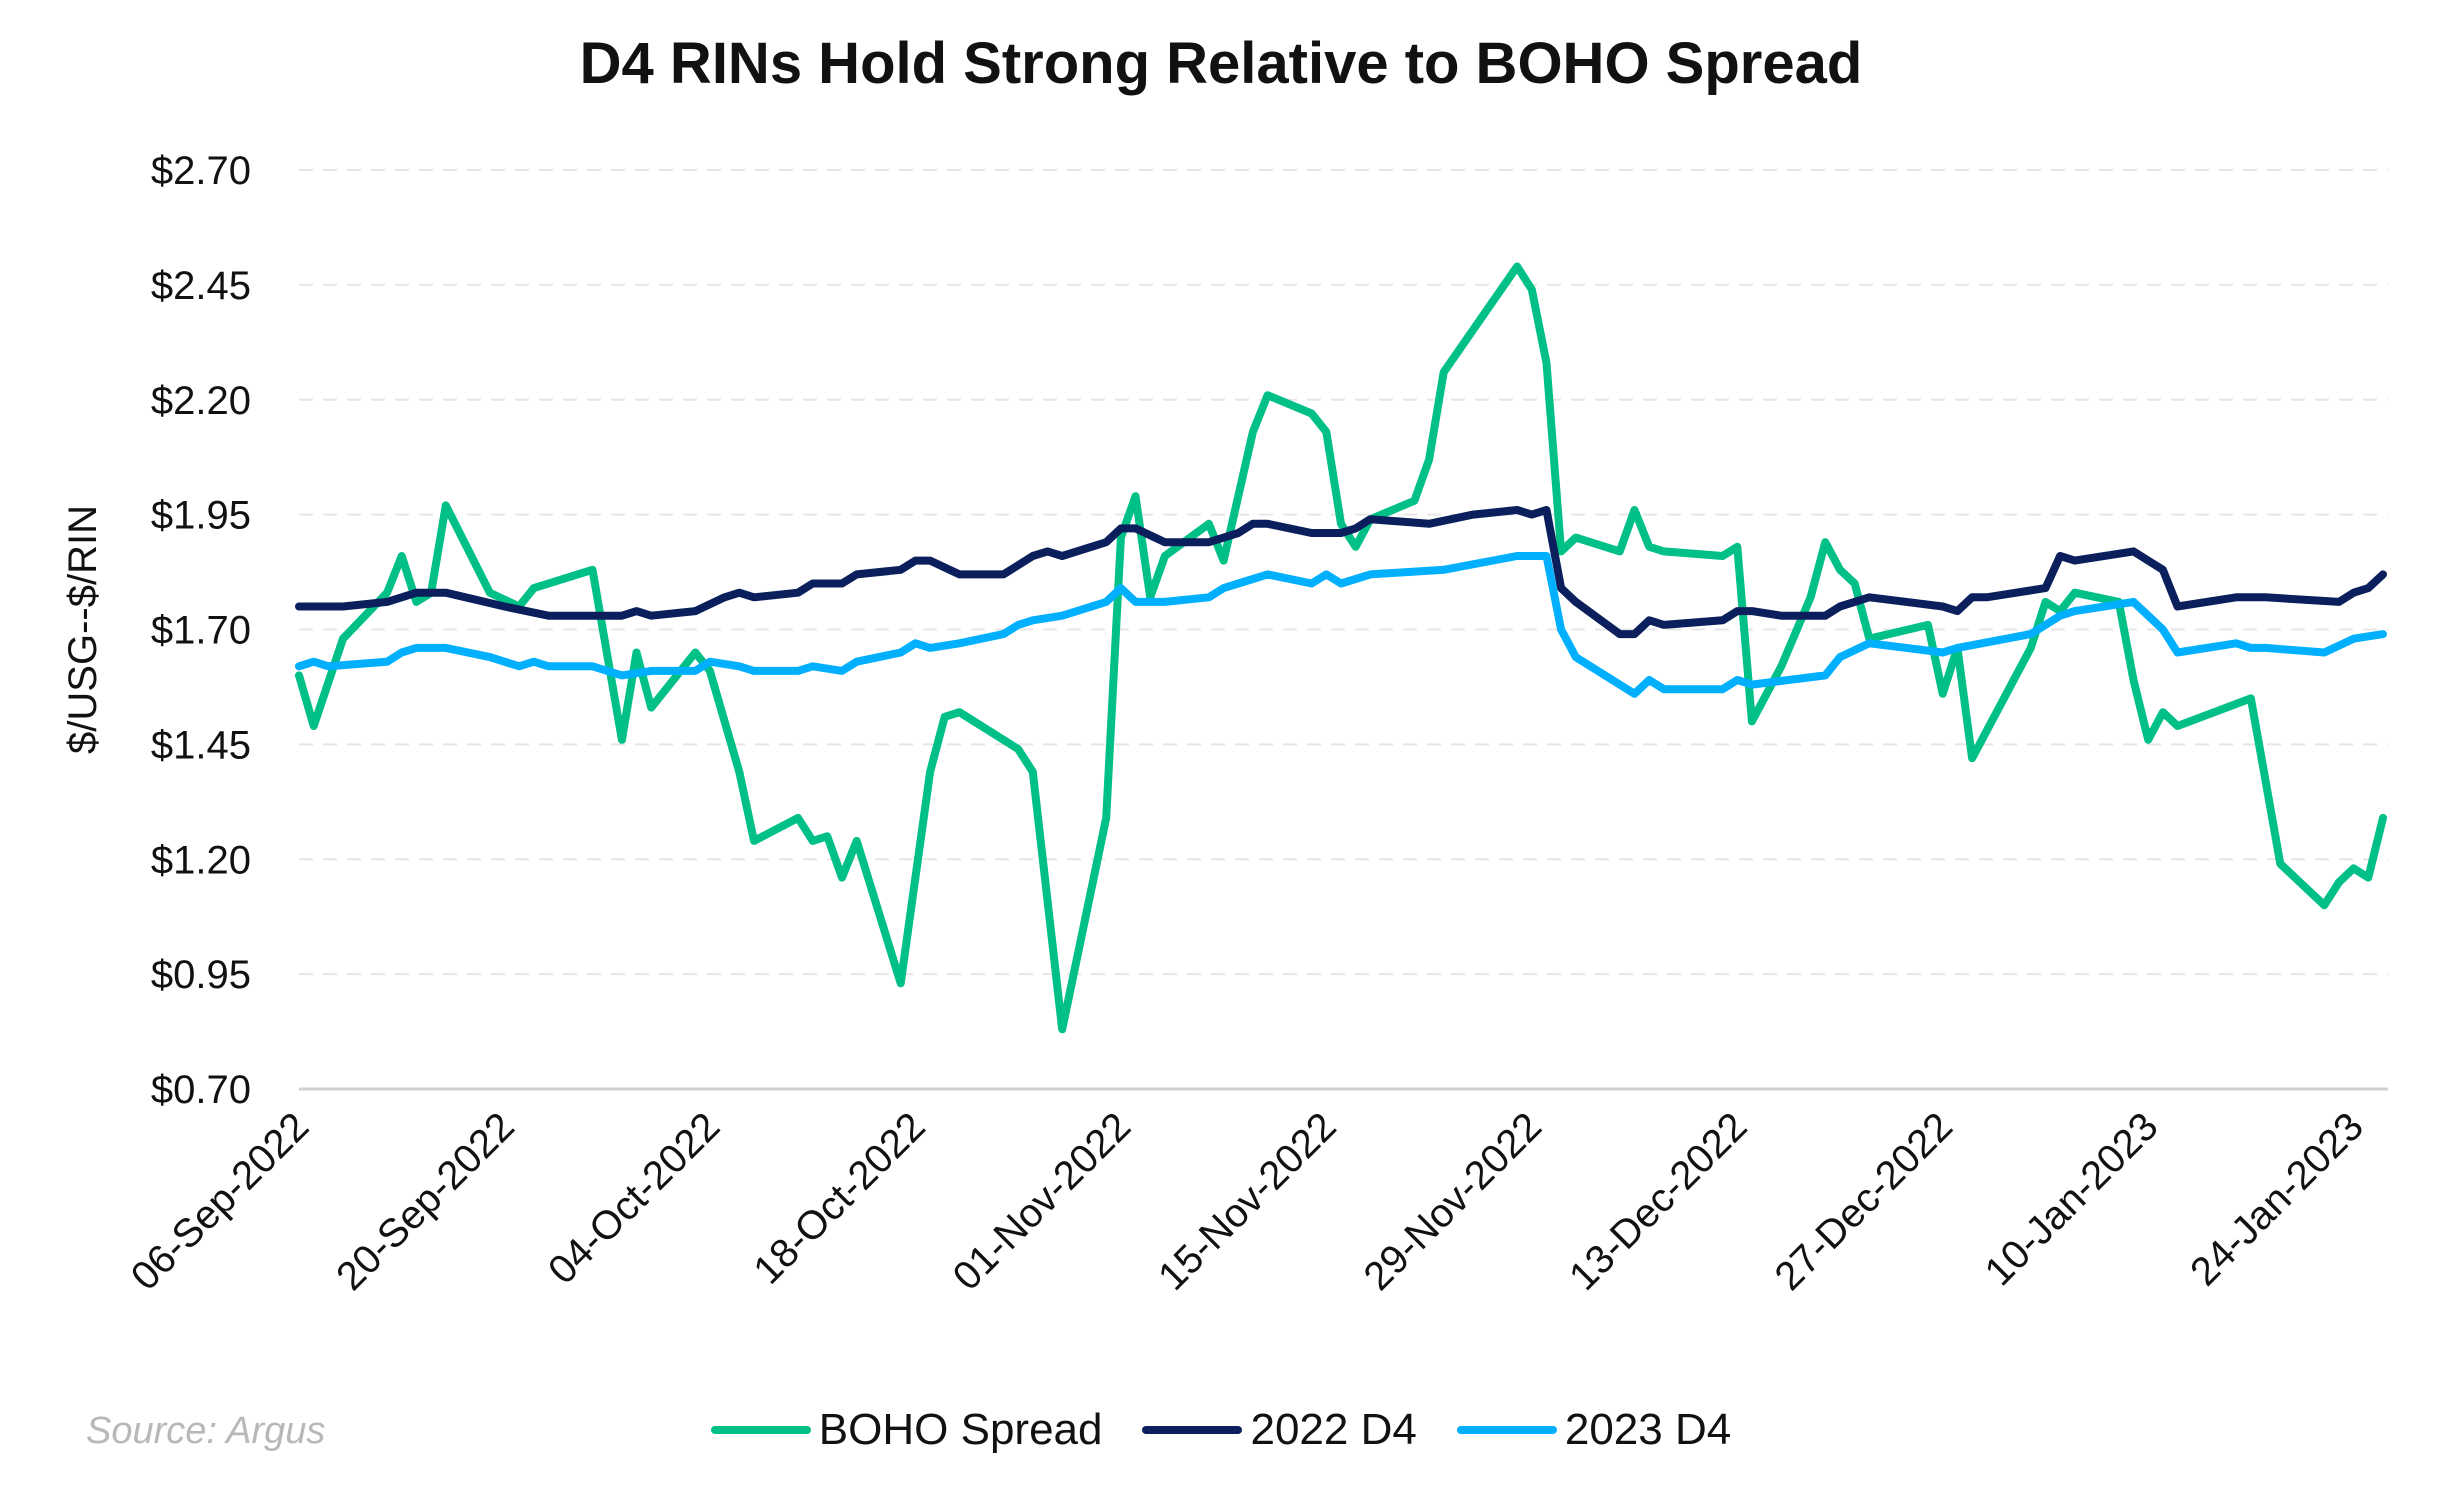  I want to click on y-tick-label: $1.95, so click(201, 516).